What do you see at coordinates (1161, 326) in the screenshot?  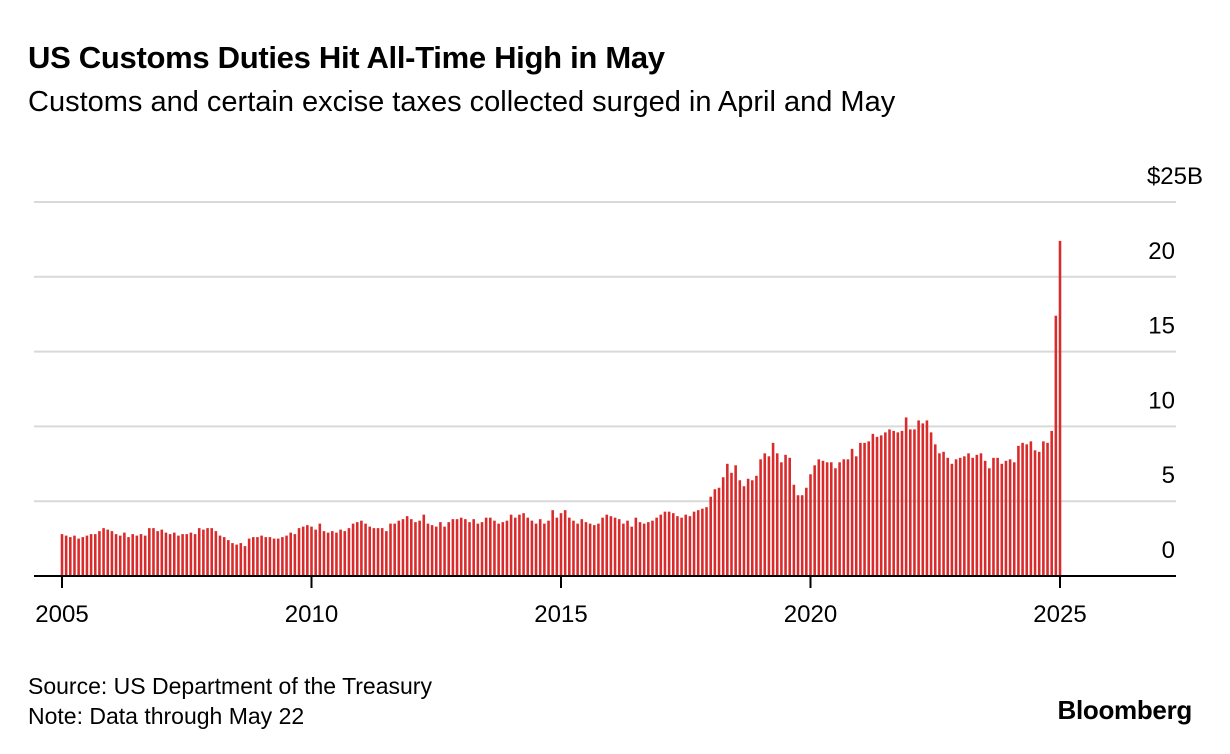 I see `y-tick-label: 15` at bounding box center [1161, 326].